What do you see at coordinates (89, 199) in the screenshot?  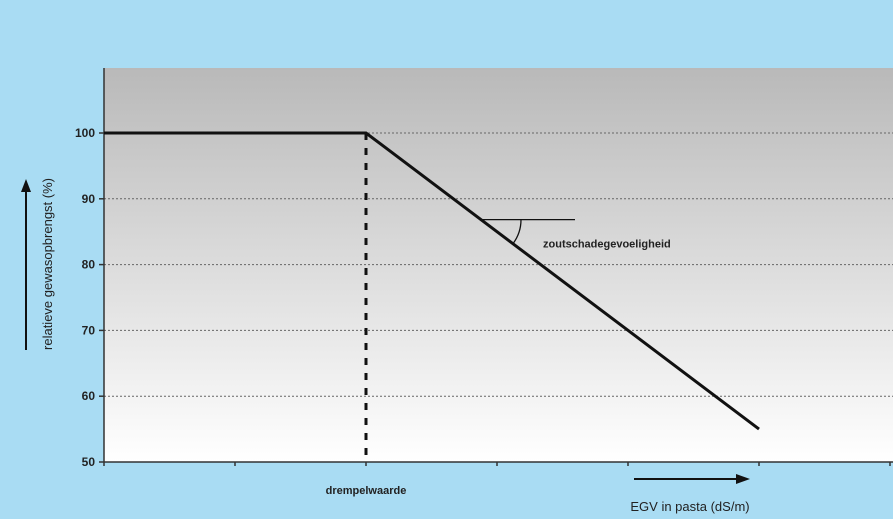 I see `y-tick-label-90: 90` at bounding box center [89, 199].